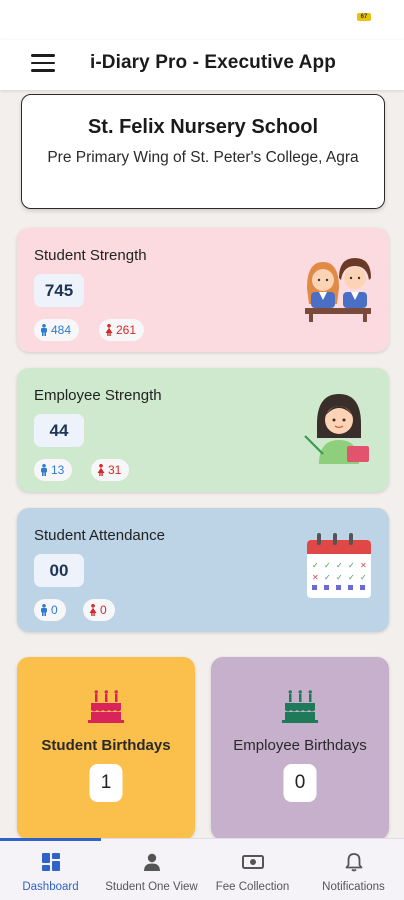 Image resolution: width=404 pixels, height=900 pixels. I want to click on female-count: 0, so click(103, 610).